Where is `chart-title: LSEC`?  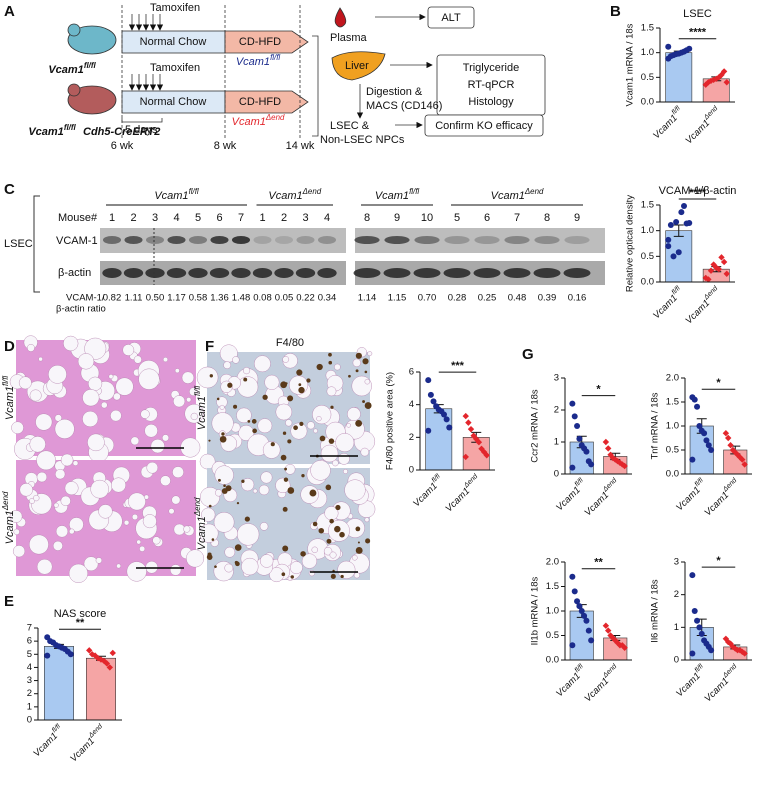
chart-title: LSEC is located at coordinates (697, 14).